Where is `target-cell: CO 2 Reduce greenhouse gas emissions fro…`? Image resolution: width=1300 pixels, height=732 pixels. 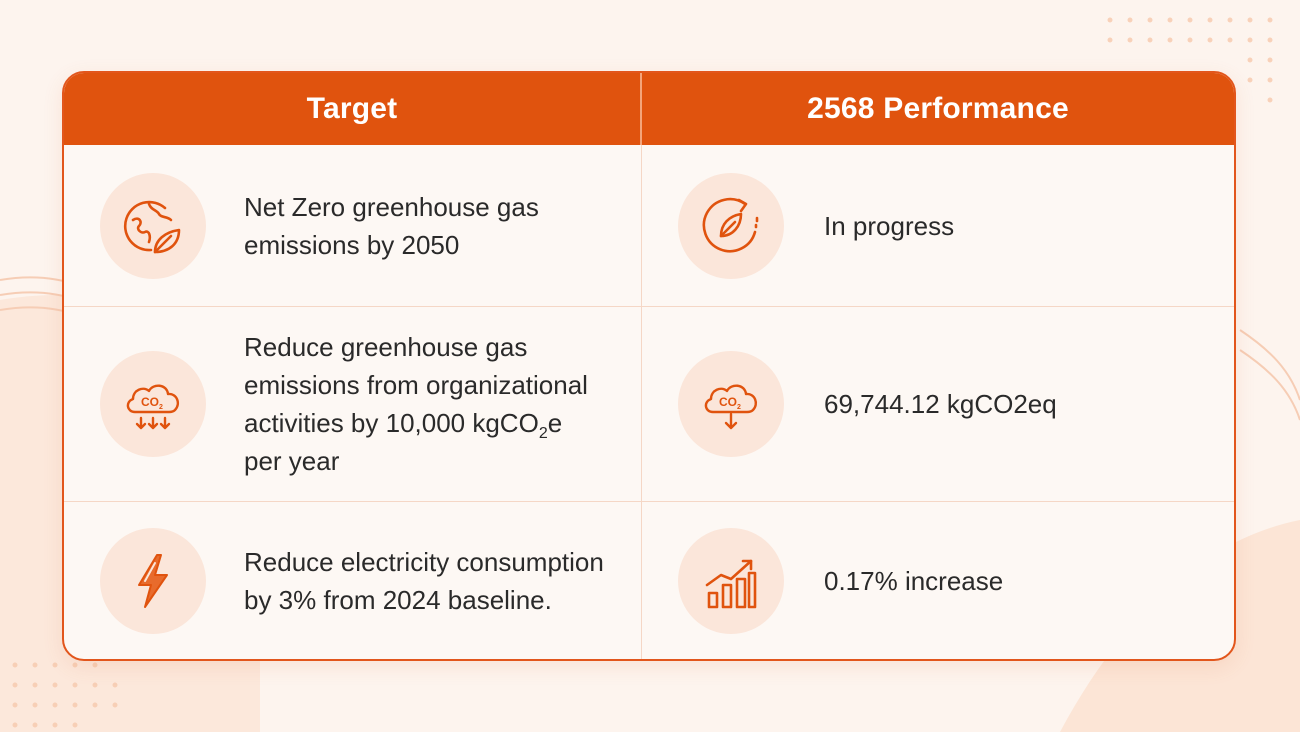
target-cell: CO 2 Reduce greenhouse gas emissions fro… is located at coordinates (353, 404).